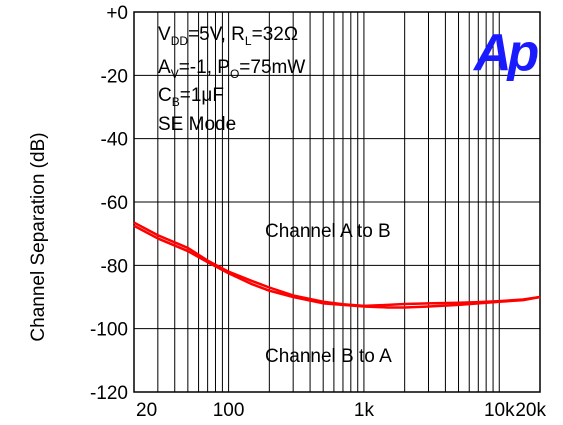 The image size is (563, 425). What do you see at coordinates (117, 13) in the screenshot?
I see `y-tick-label: +0` at bounding box center [117, 13].